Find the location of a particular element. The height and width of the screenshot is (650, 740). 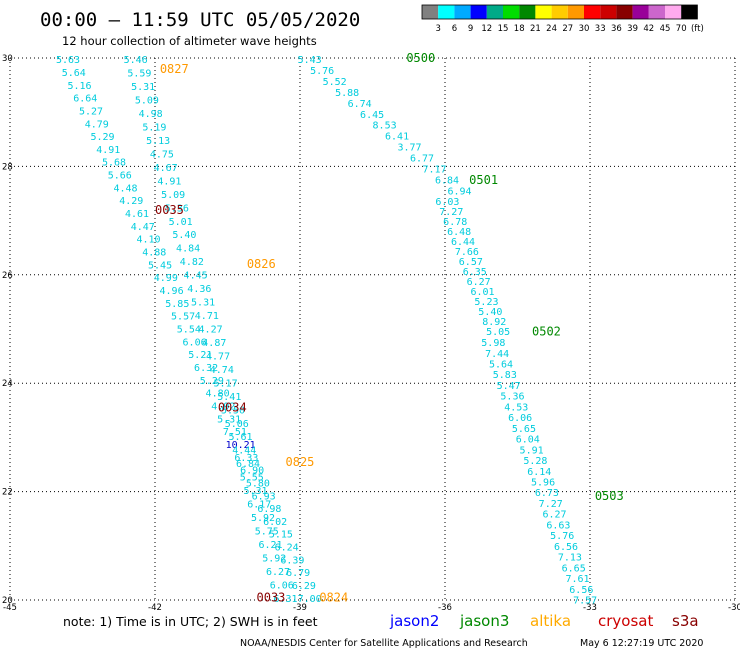

wave-height-value: 5.23 is located at coordinates (486, 302).